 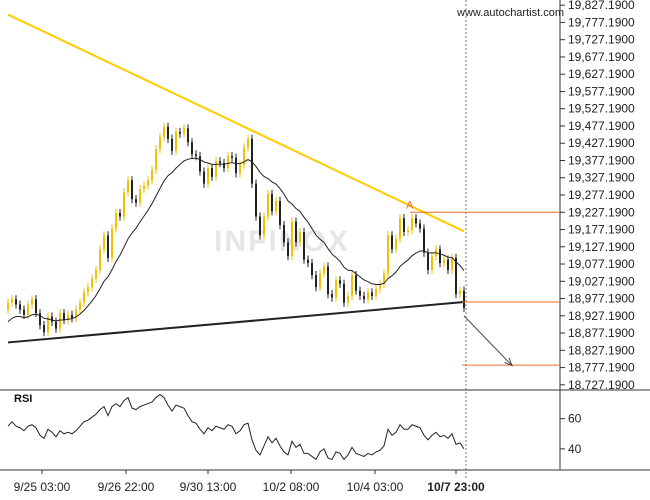 What do you see at coordinates (601, 178) in the screenshot?
I see `price-tick-label: 19,327.1900` at bounding box center [601, 178].